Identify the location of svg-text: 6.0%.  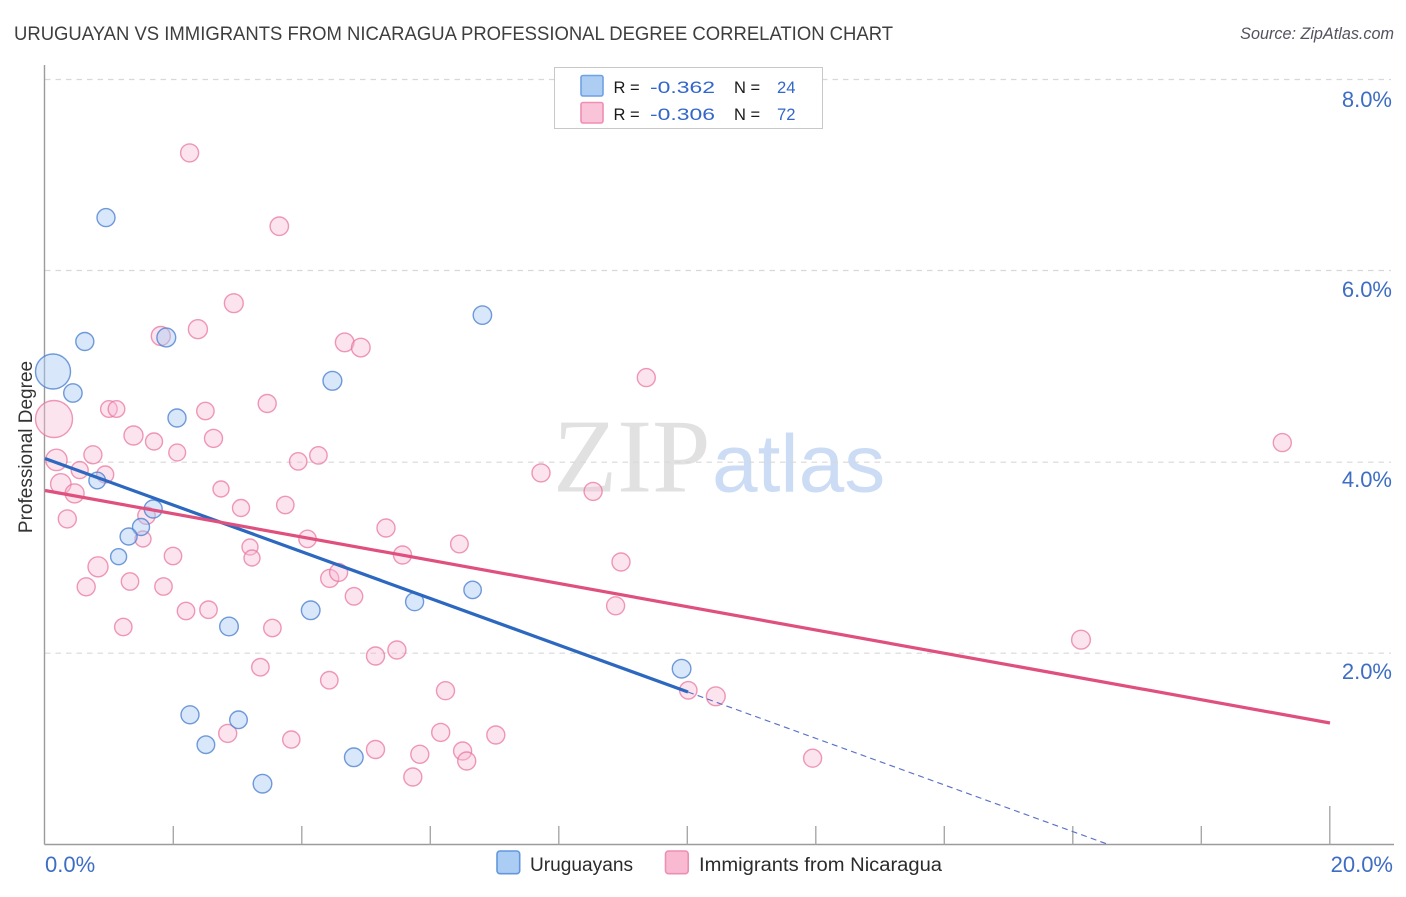
(1367, 289).